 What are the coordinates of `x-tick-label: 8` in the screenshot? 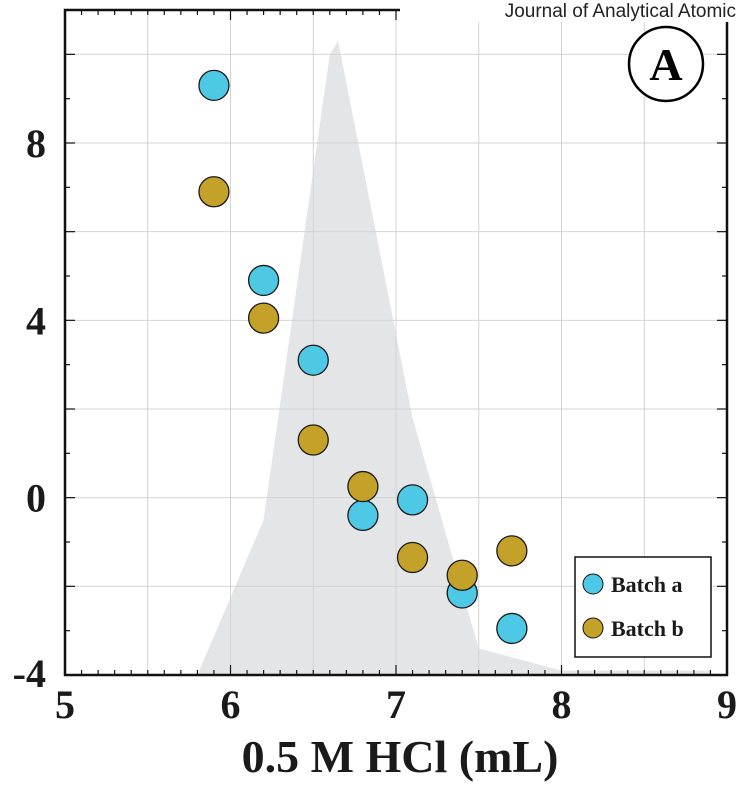 It's located at (562, 704).